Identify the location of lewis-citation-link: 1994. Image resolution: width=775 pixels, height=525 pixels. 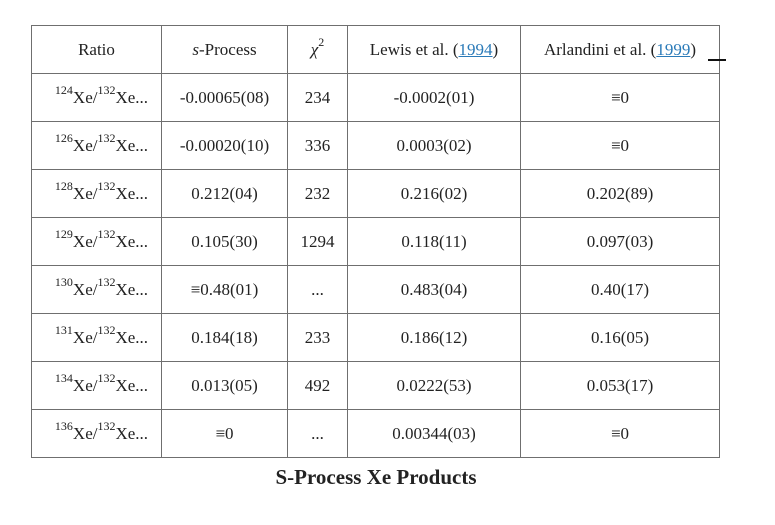
(475, 49).